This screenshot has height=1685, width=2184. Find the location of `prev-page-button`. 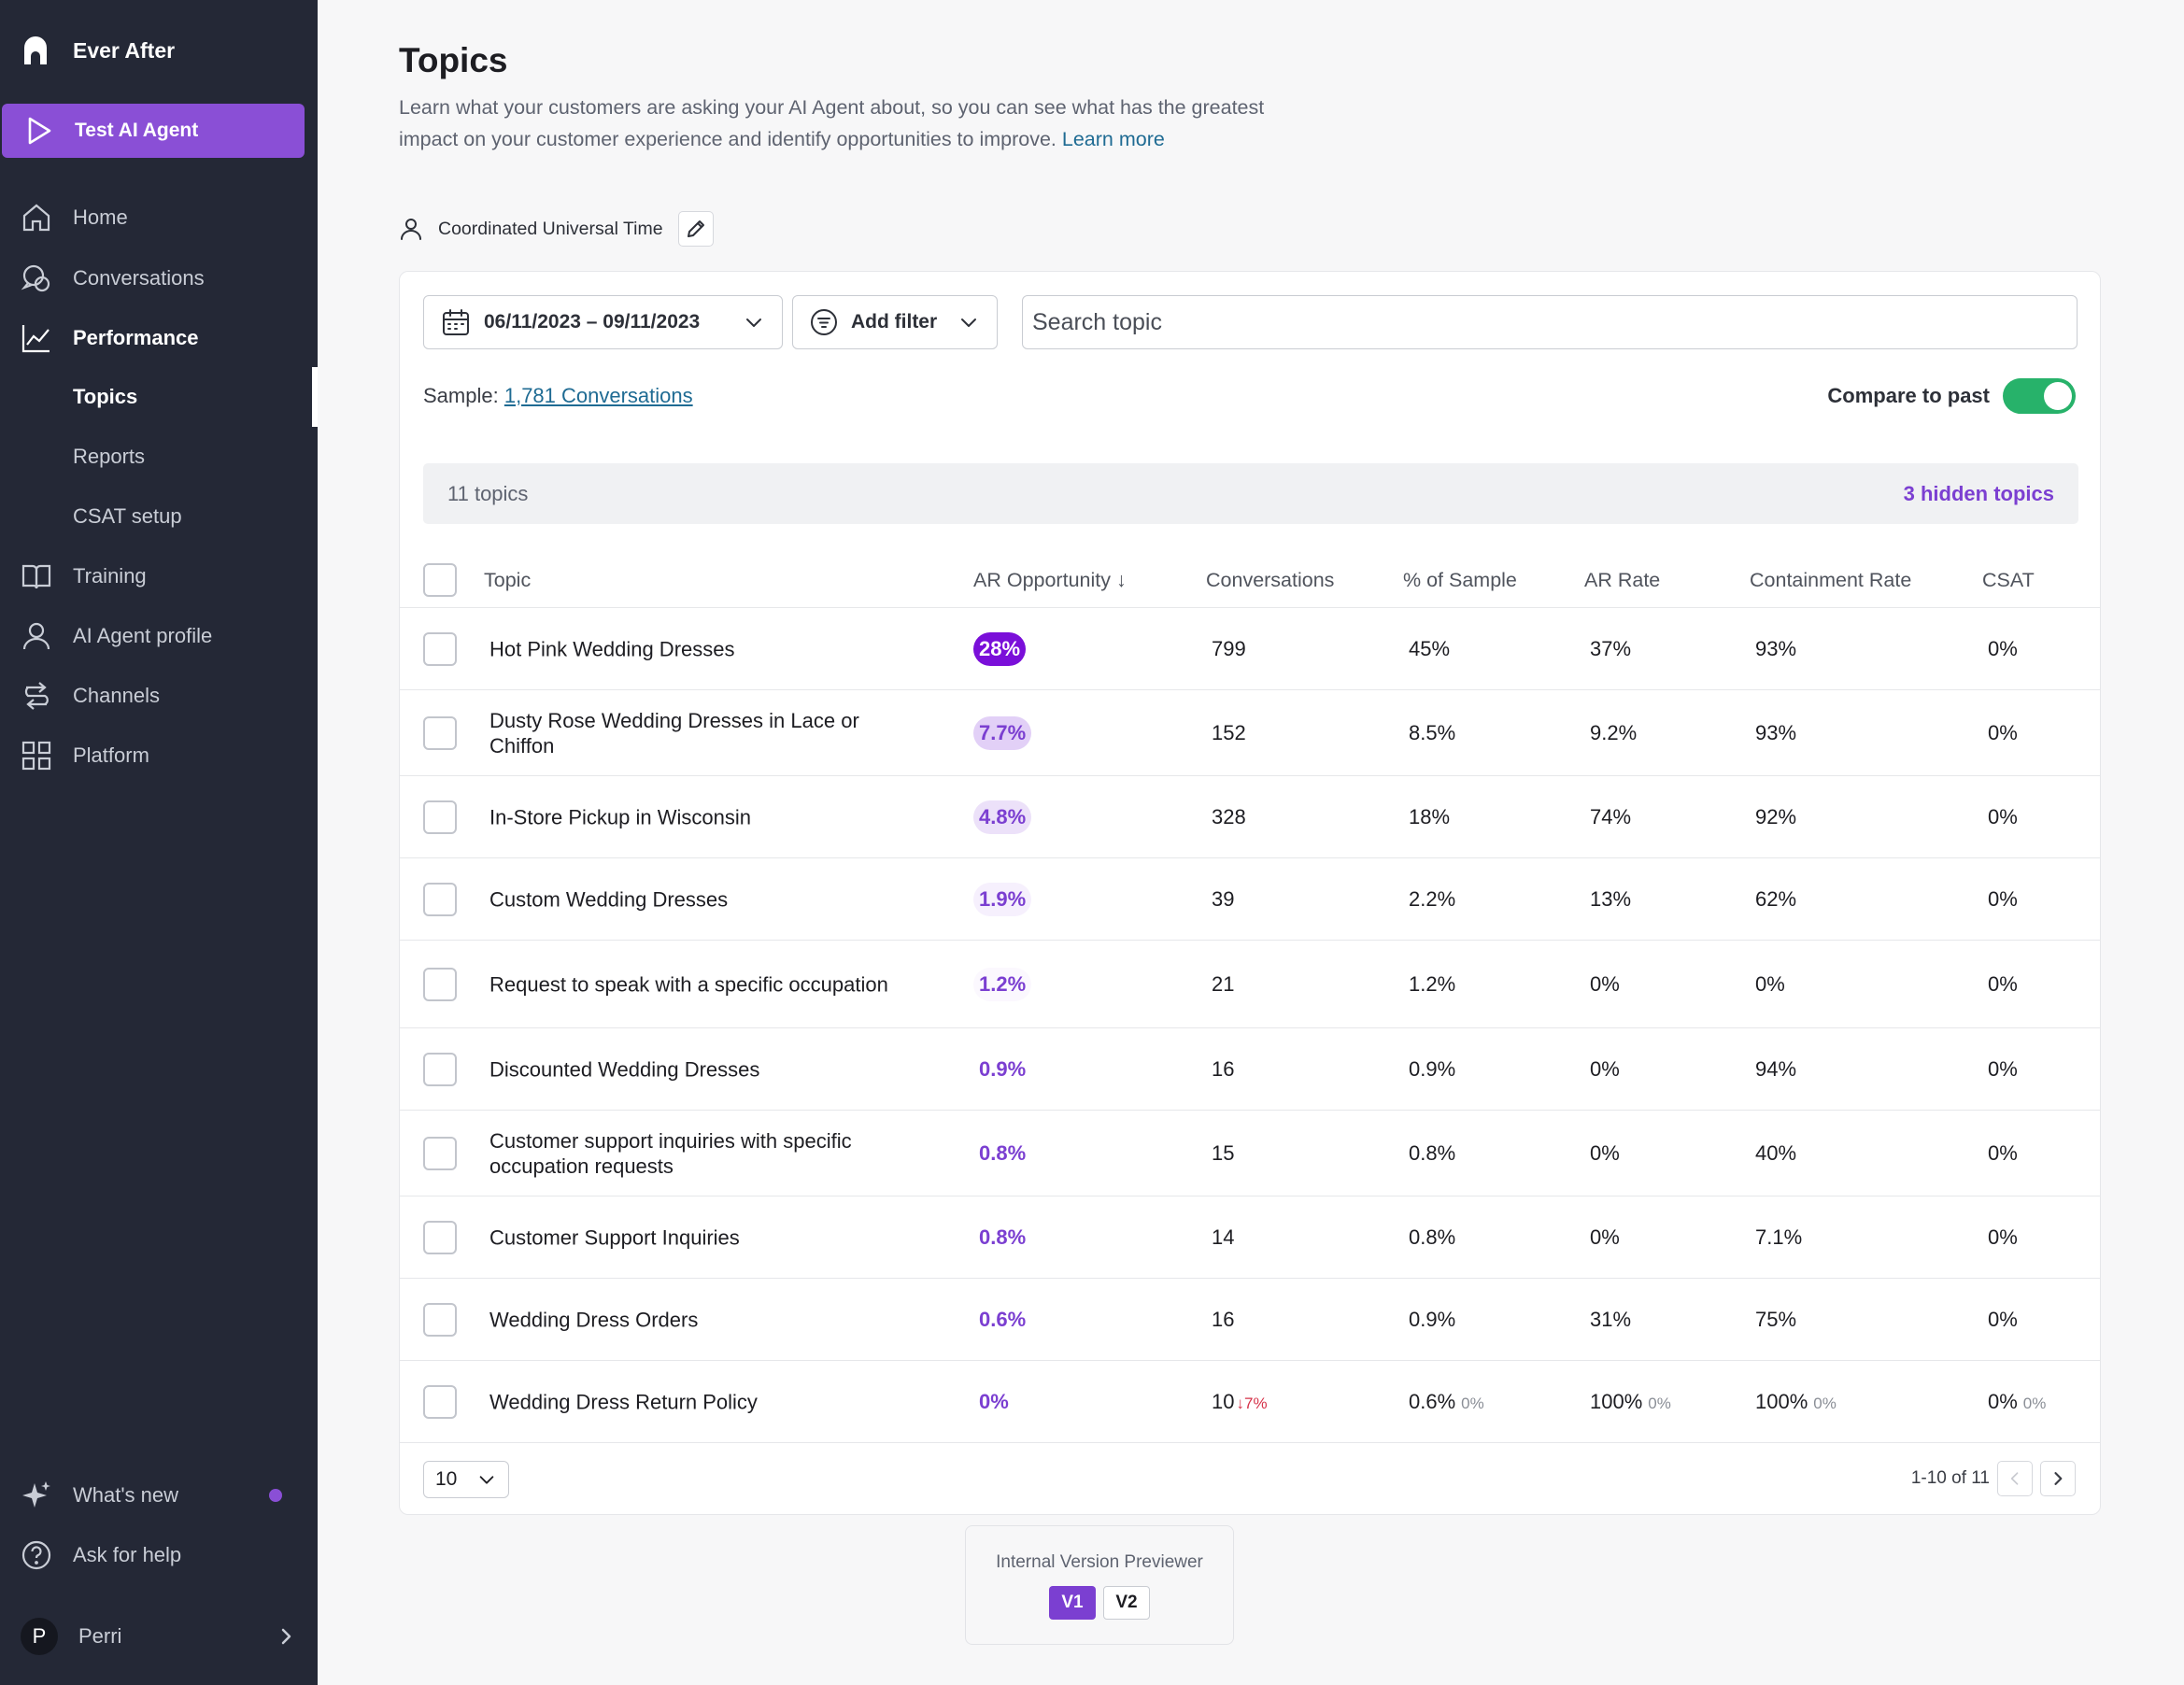

prev-page-button is located at coordinates (2015, 1478).